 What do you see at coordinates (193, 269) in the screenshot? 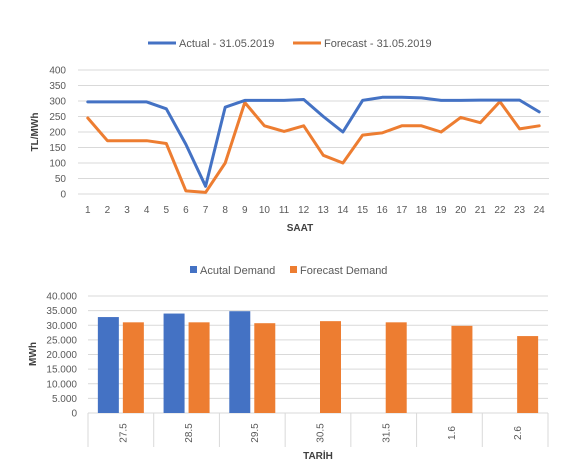
I see `legend-actual-demand-swatch` at bounding box center [193, 269].